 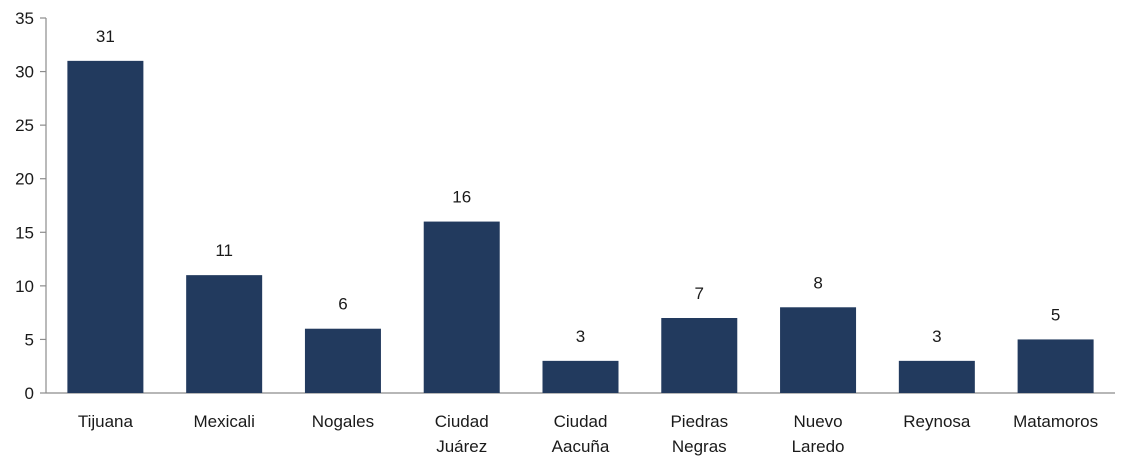 What do you see at coordinates (699, 446) in the screenshot?
I see `x-tick-label: Negras` at bounding box center [699, 446].